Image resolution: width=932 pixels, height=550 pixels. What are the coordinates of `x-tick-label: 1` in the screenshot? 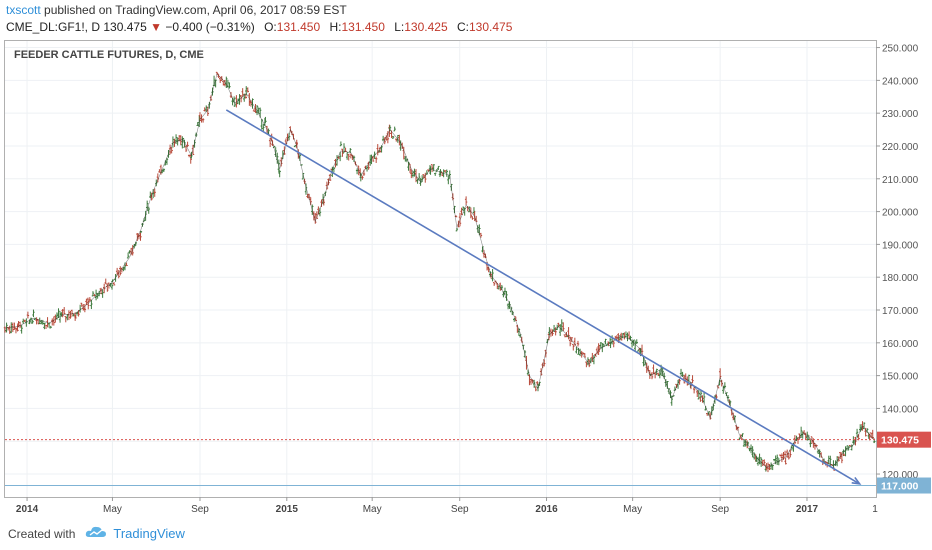 It's located at (875, 509).